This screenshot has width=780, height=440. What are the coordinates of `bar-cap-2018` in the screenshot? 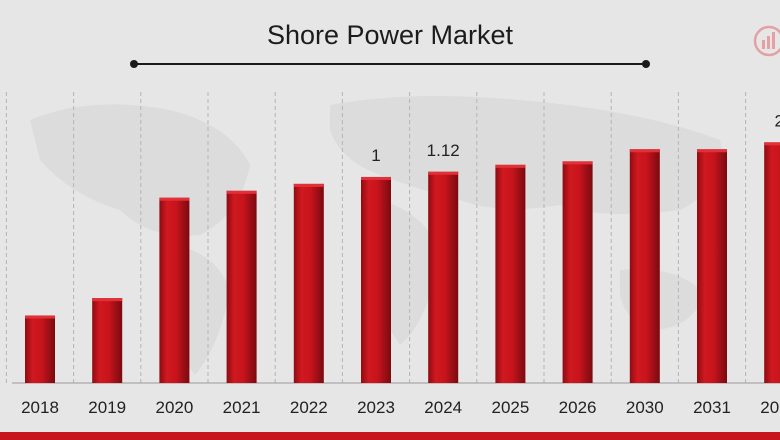 It's located at (40, 317).